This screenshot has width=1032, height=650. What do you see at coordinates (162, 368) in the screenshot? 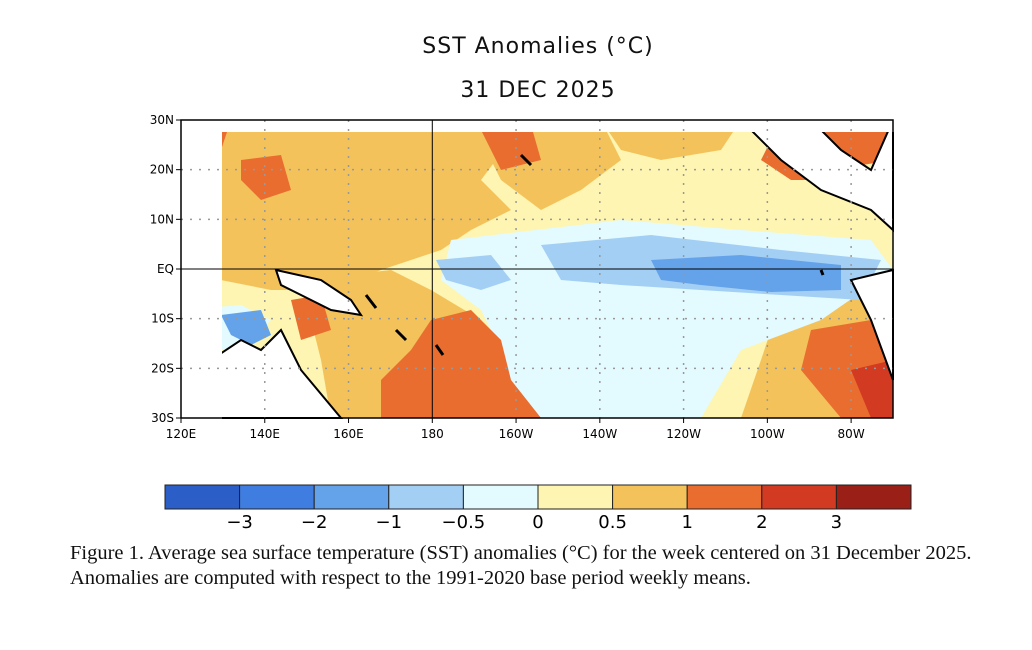
I see `lat-label: 20S` at bounding box center [162, 368].